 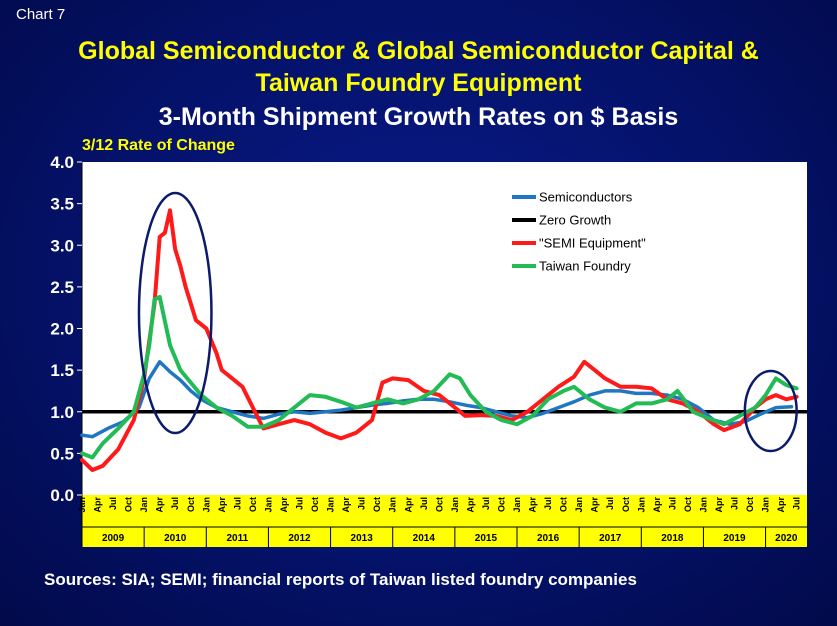 I want to click on y-tick-label: 1.5, so click(x=62, y=370).